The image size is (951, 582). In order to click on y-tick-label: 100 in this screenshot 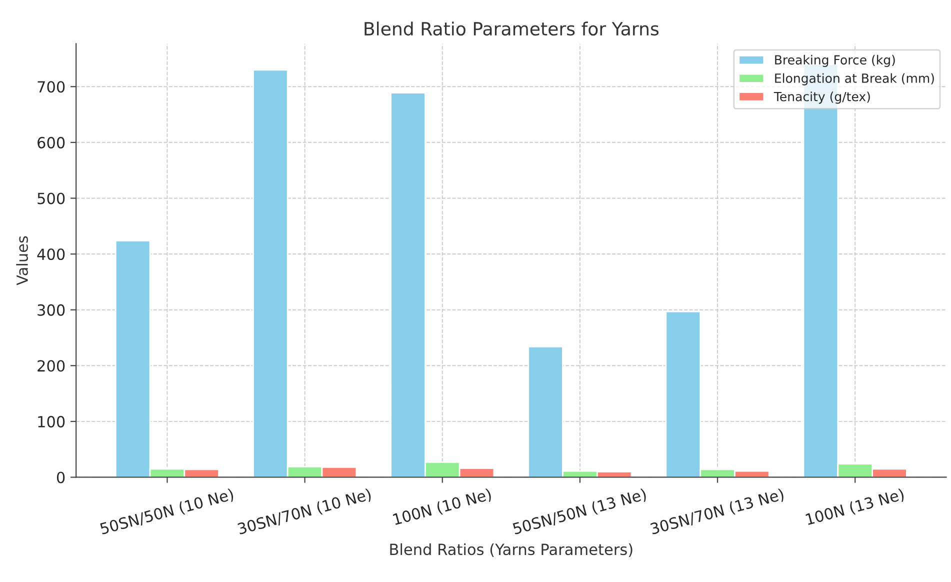, I will do `click(51, 422)`.